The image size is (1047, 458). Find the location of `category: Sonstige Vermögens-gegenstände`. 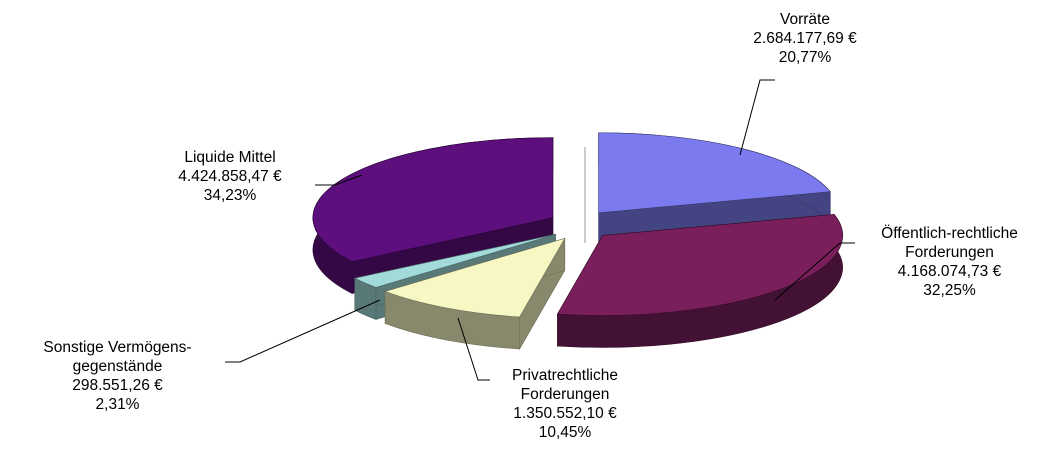

category: Sonstige Vermögens-gegenstände is located at coordinates (117, 357).